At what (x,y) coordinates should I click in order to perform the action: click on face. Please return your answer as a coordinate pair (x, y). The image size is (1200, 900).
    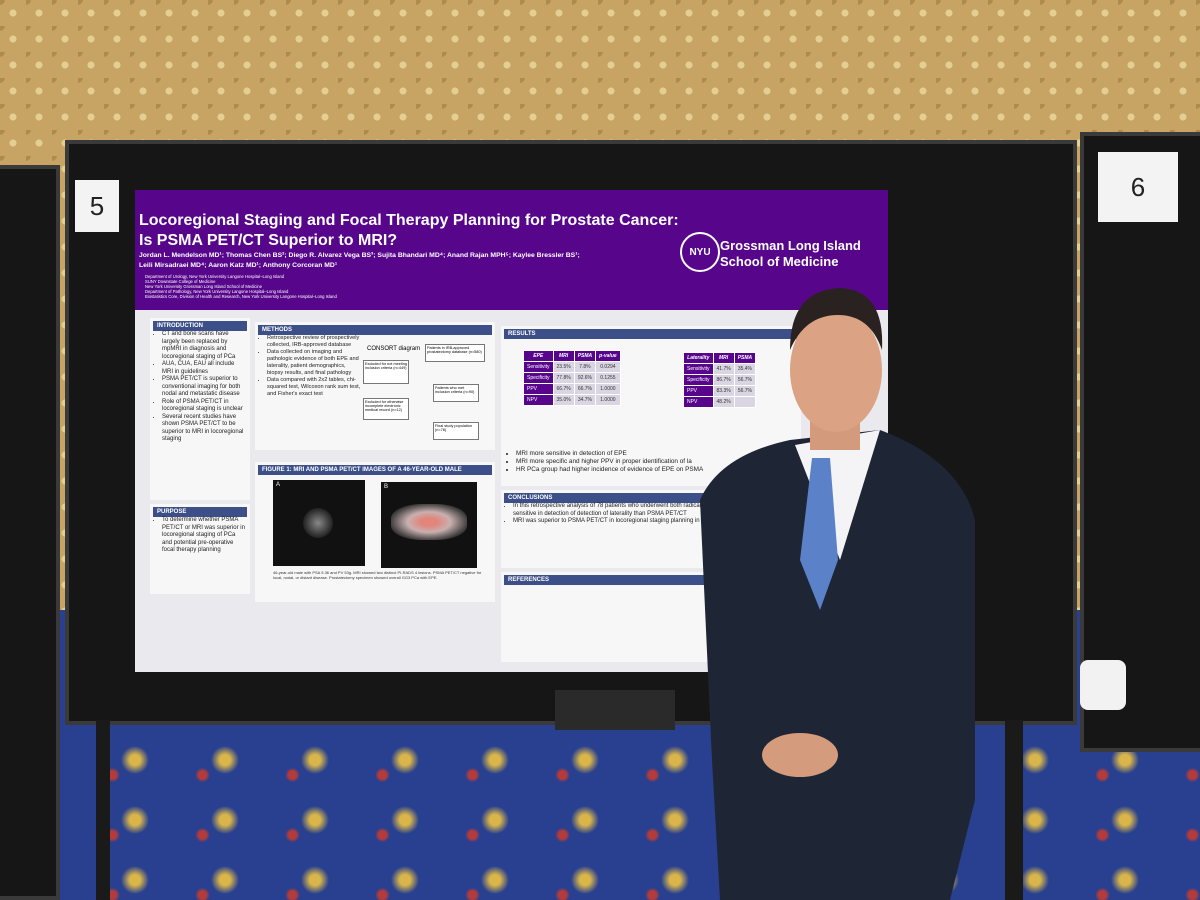
    Looking at the image, I should click on (836, 370).